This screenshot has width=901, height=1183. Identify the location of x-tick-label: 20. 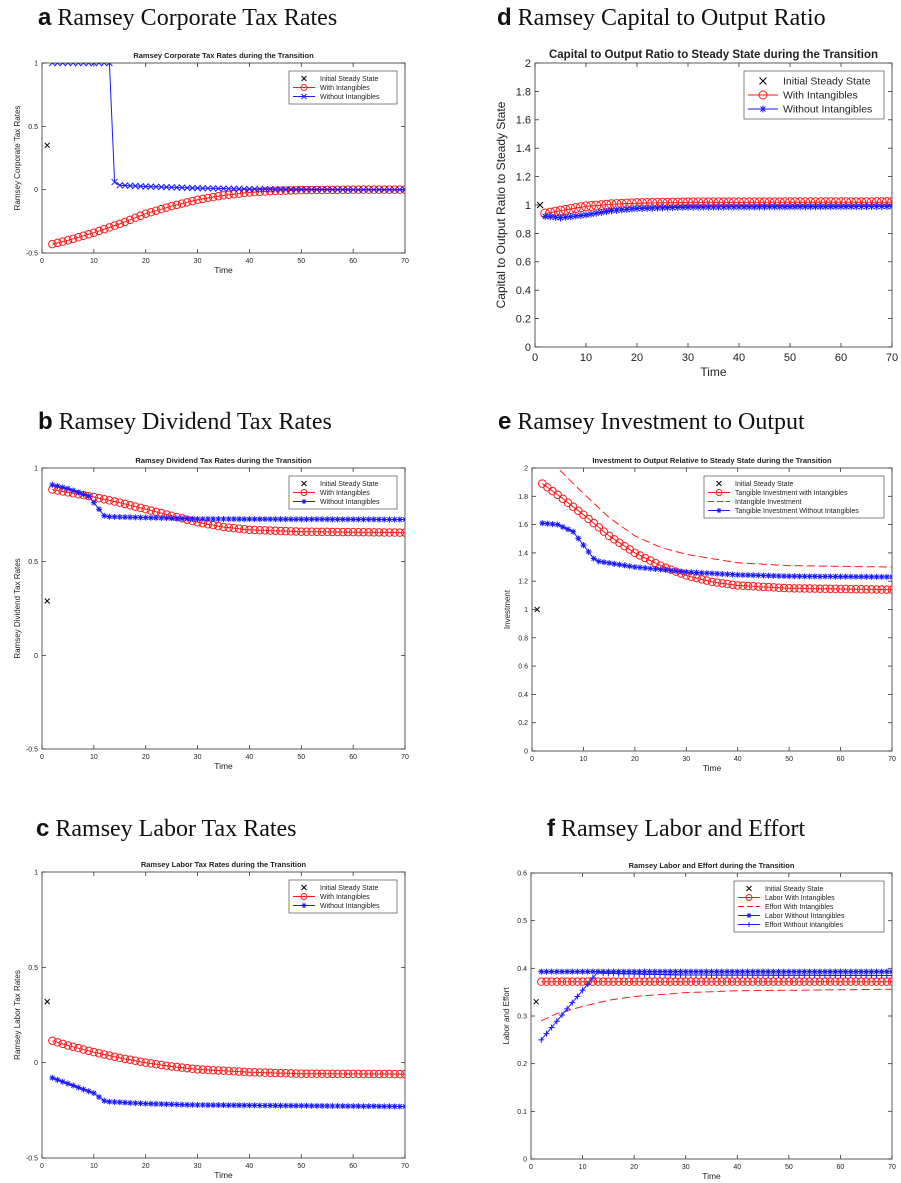
(634, 1167).